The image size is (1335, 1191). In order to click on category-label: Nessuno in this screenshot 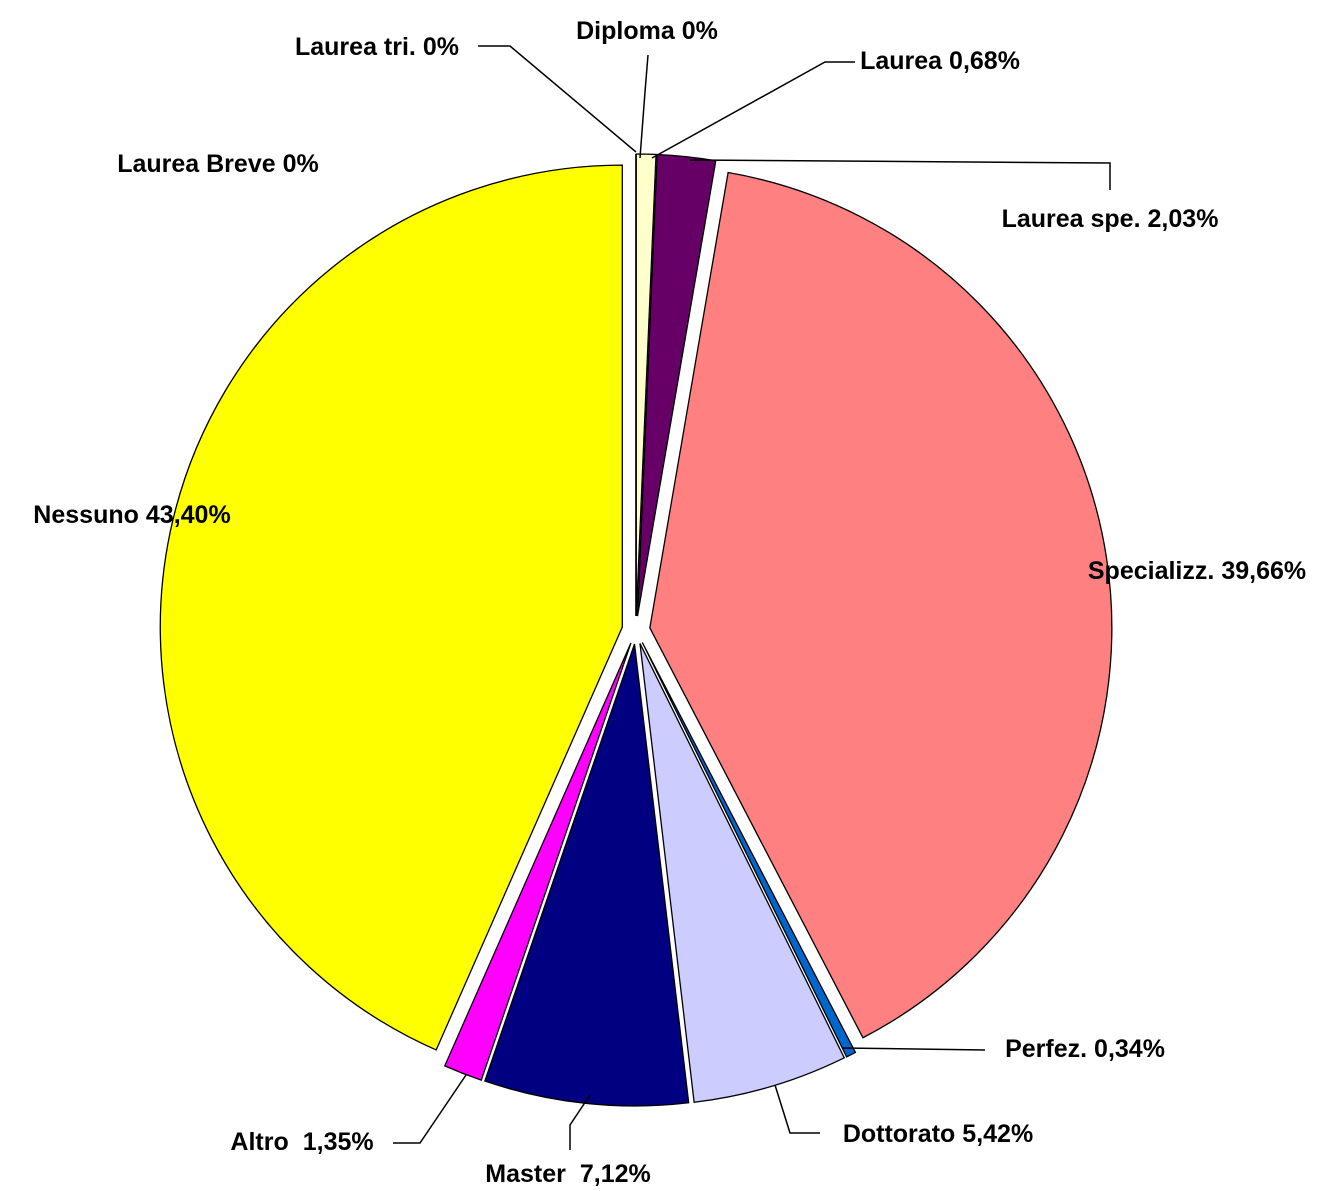, I will do `click(86, 515)`.